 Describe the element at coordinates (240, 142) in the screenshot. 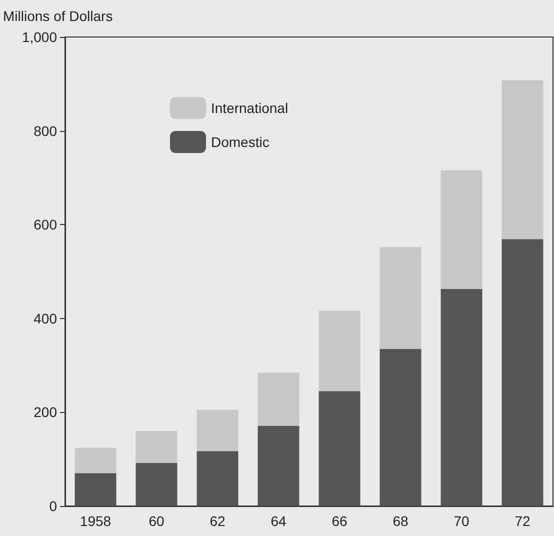

I see `legend-label: Domestic` at that location.